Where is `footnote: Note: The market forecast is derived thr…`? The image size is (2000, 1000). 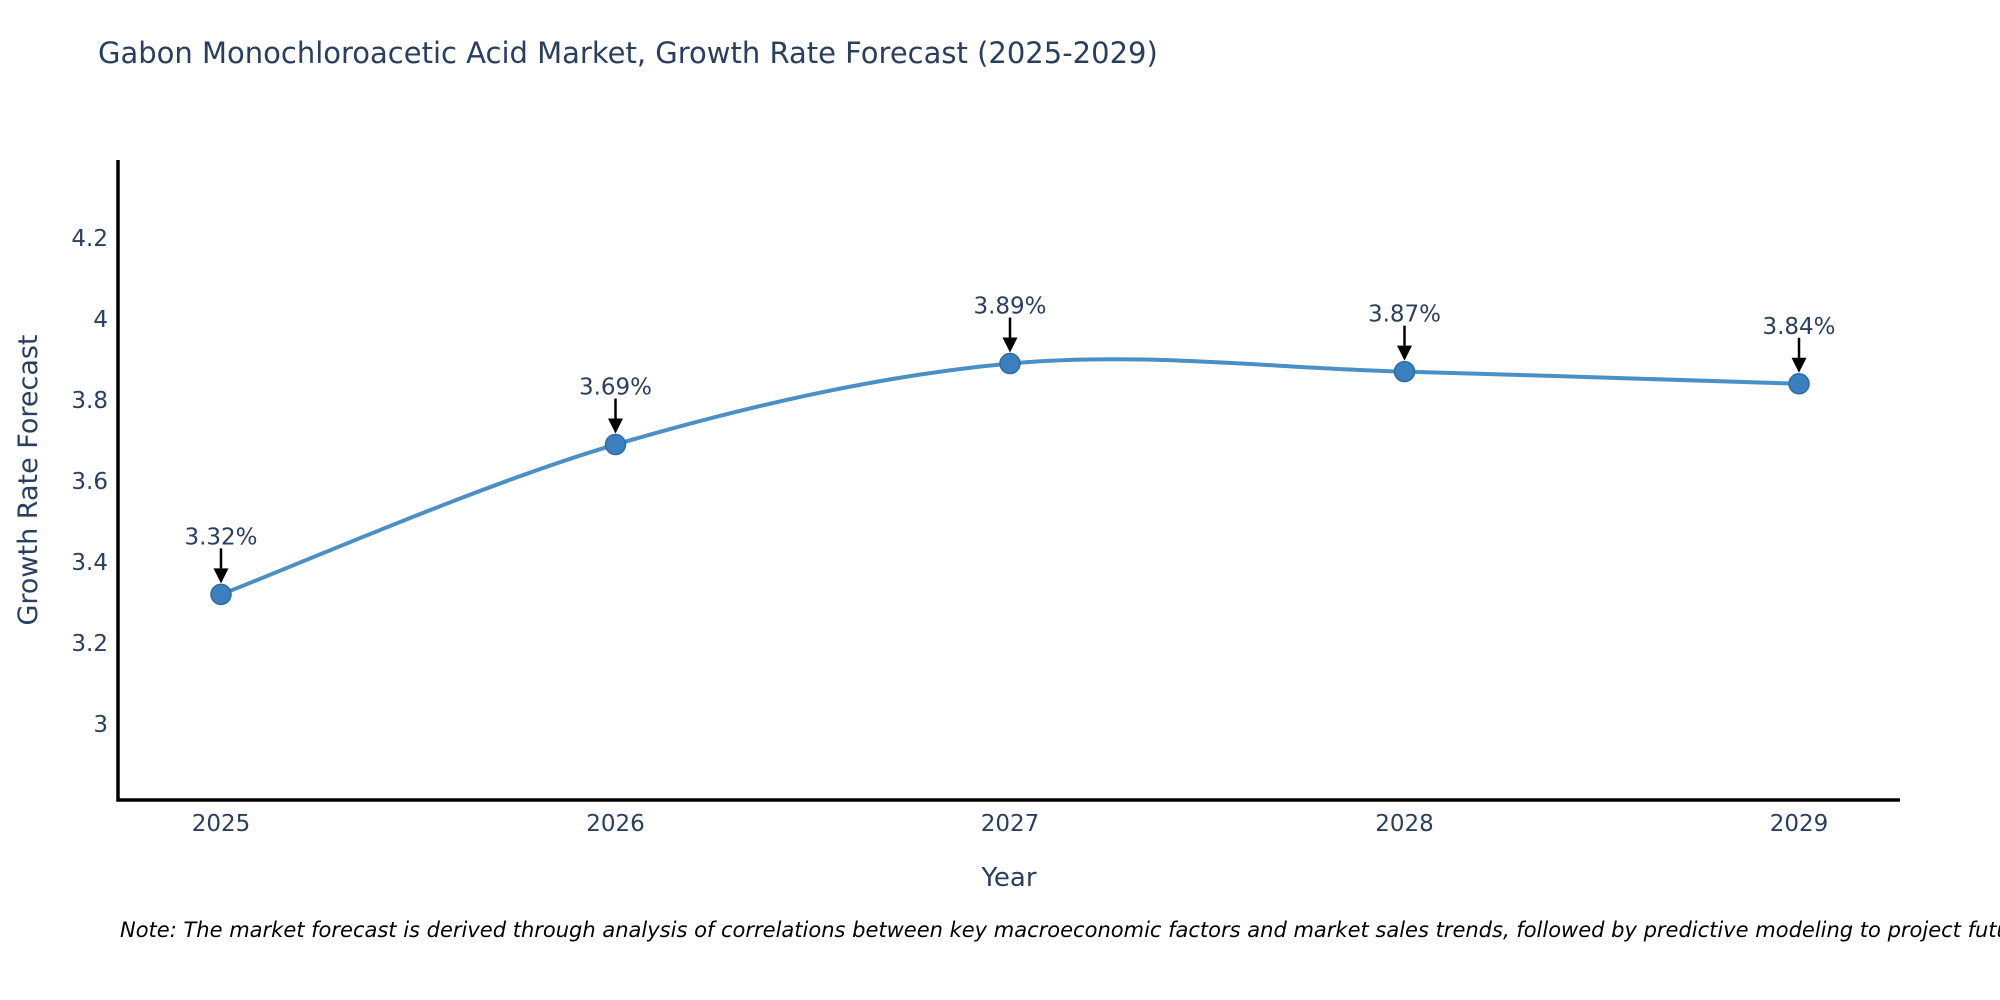 footnote: Note: The market forecast is derived thr… is located at coordinates (1060, 930).